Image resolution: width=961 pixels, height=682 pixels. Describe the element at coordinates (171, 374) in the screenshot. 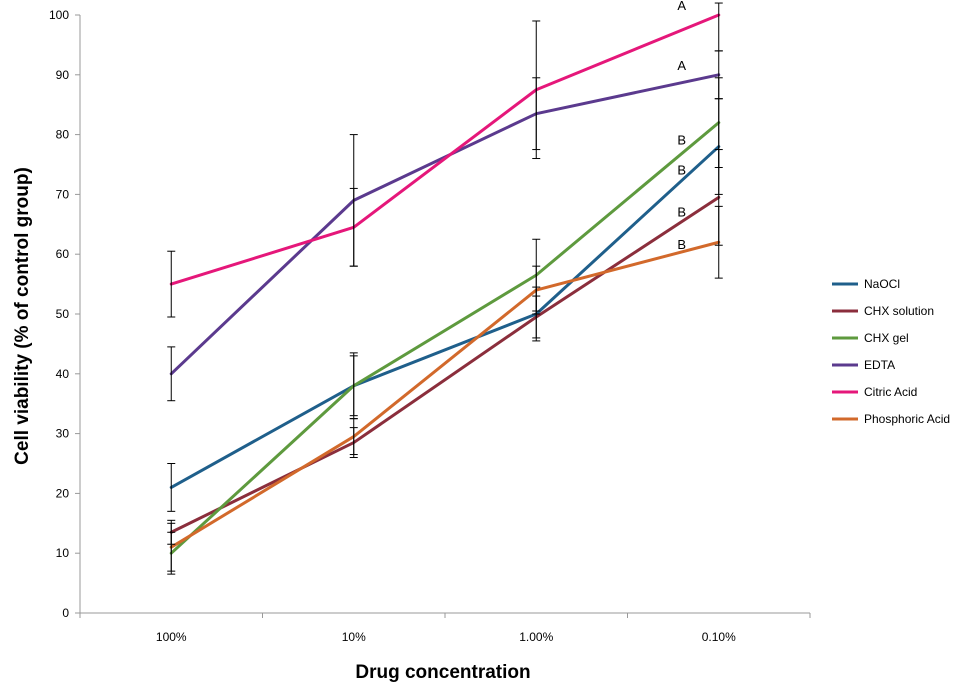

I see `error-bar-edta` at that location.